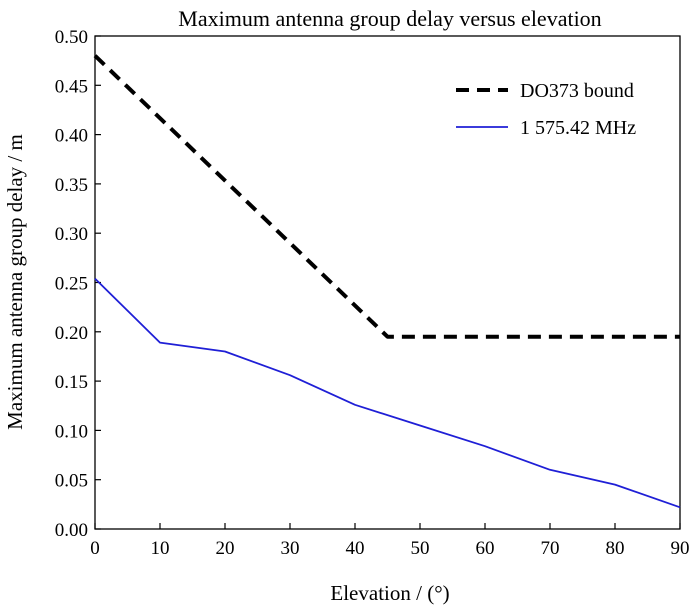  What do you see at coordinates (355, 548) in the screenshot?
I see `x-tick-label: 40` at bounding box center [355, 548].